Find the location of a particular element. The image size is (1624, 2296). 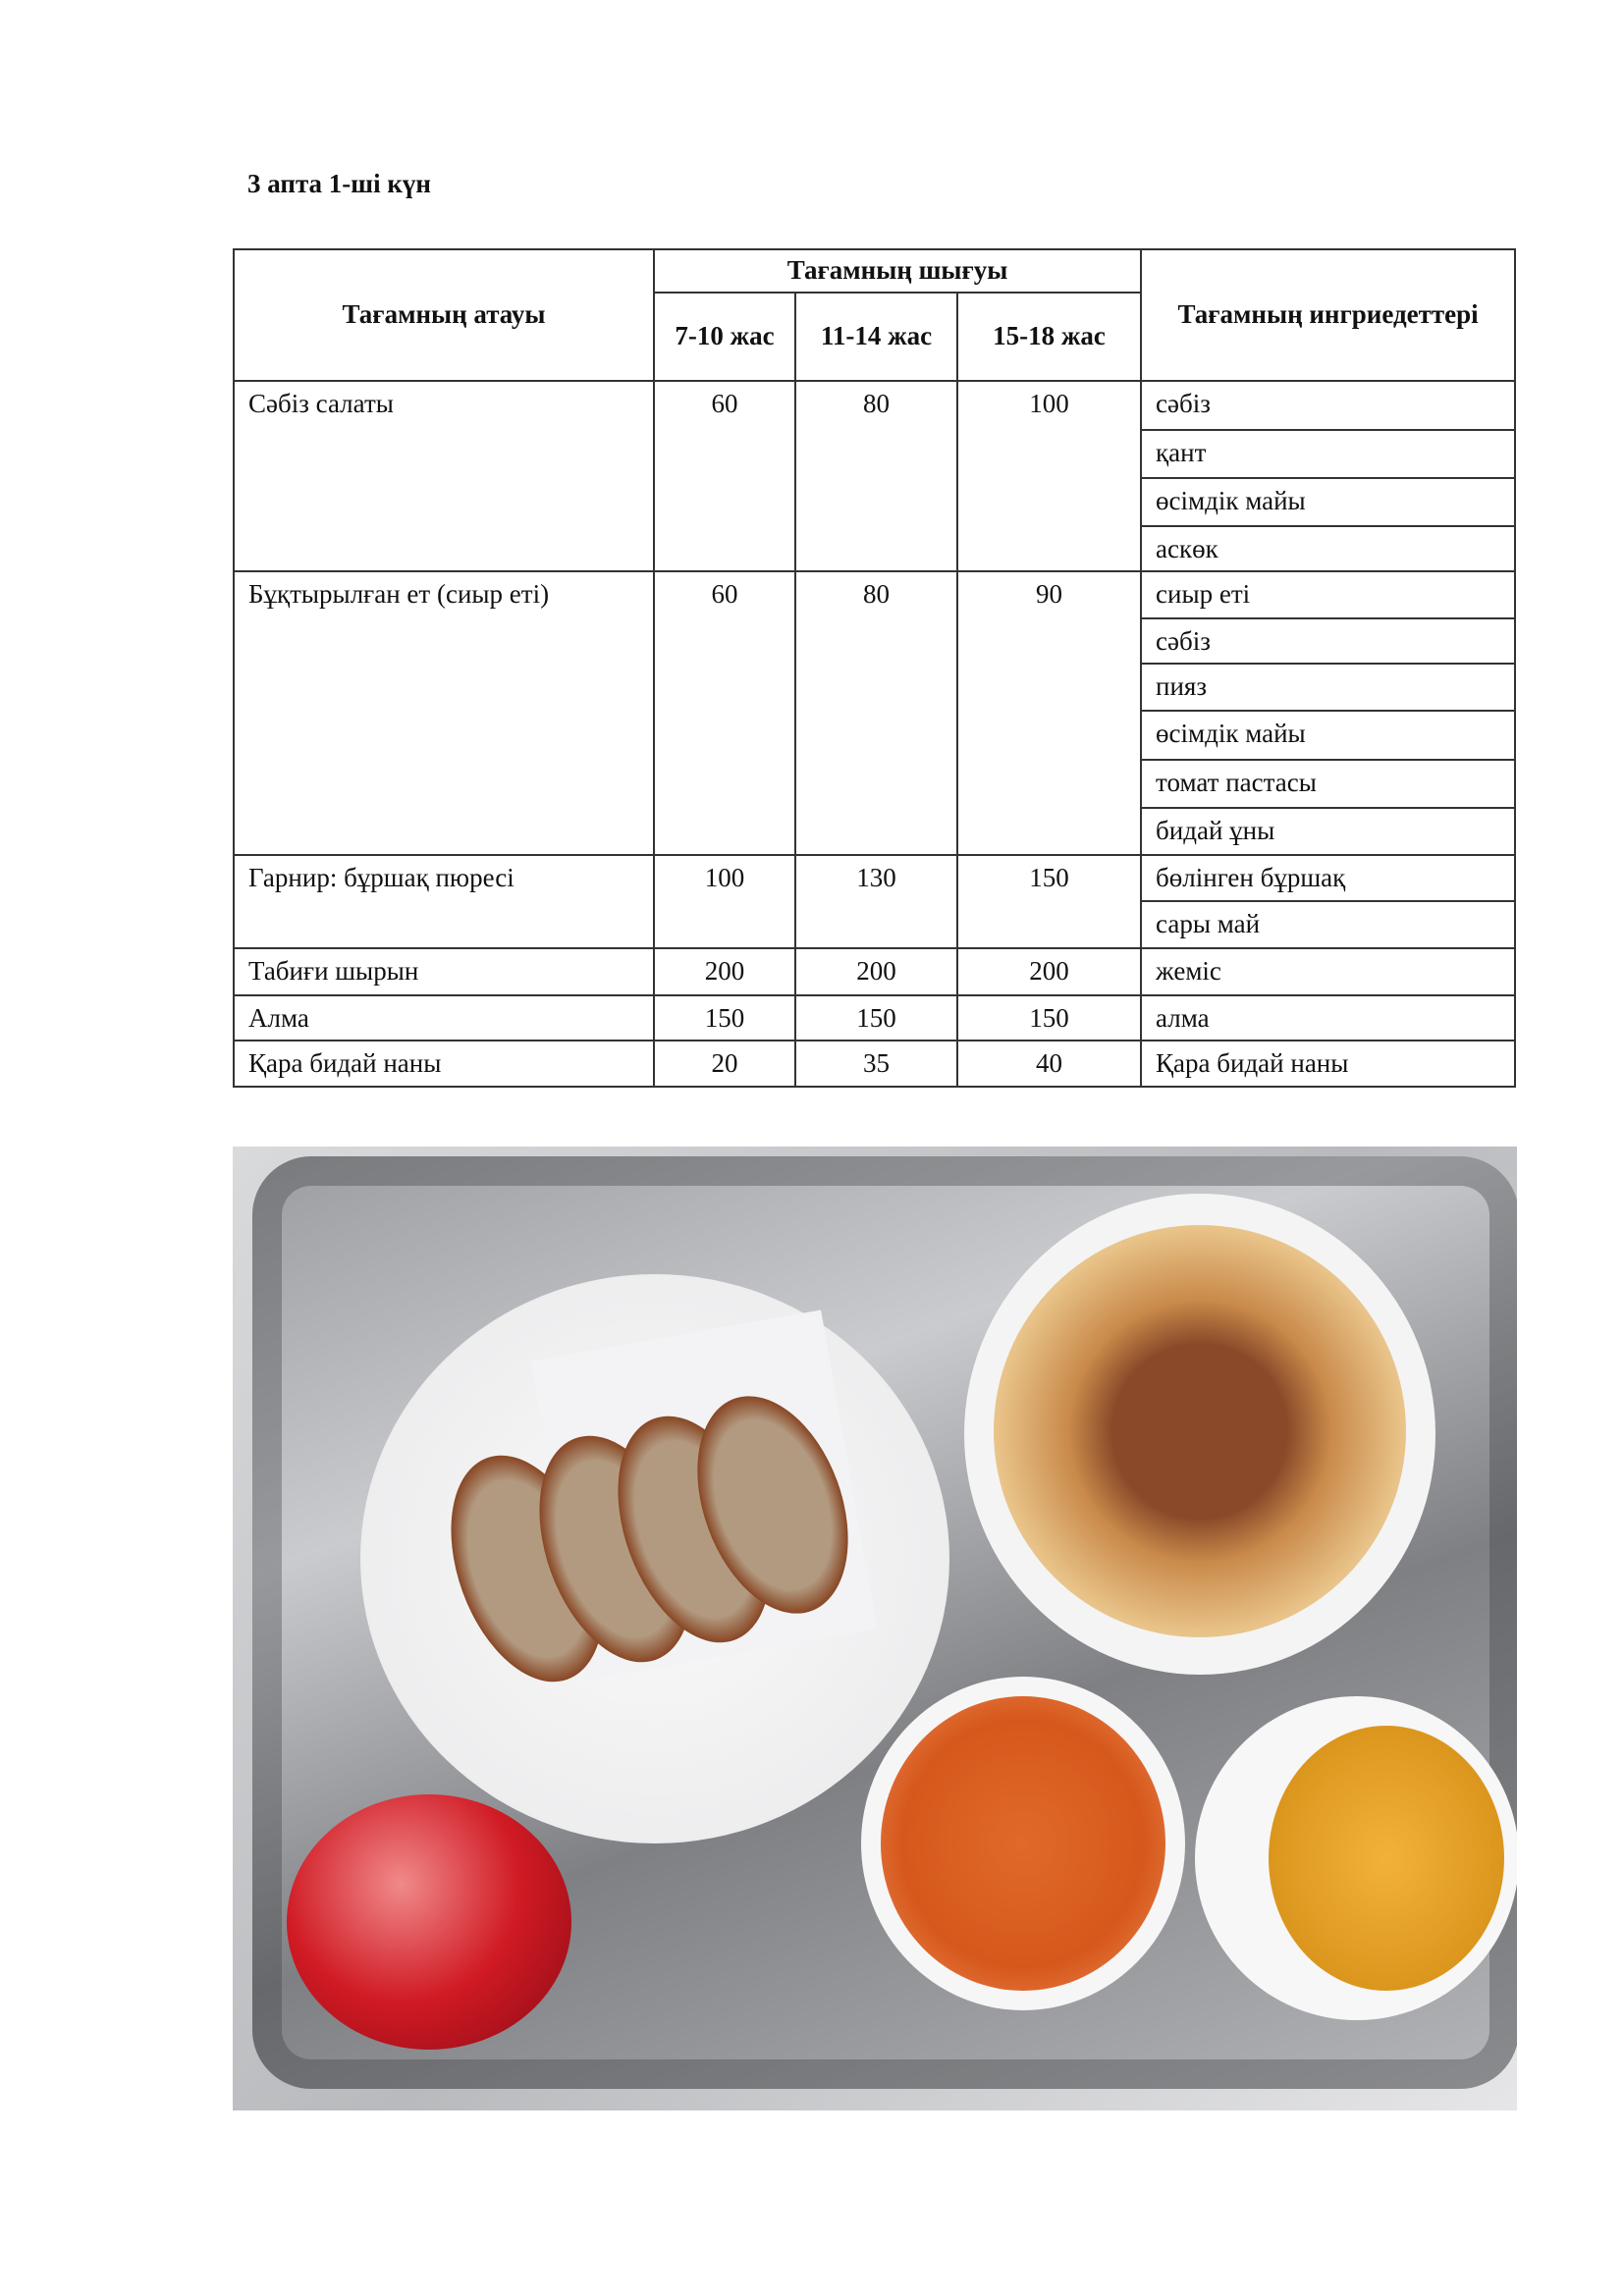

table-row: Бұқтырылған ет (сиыр еті) 60 80 90 сиыр еті is located at coordinates (875, 713).